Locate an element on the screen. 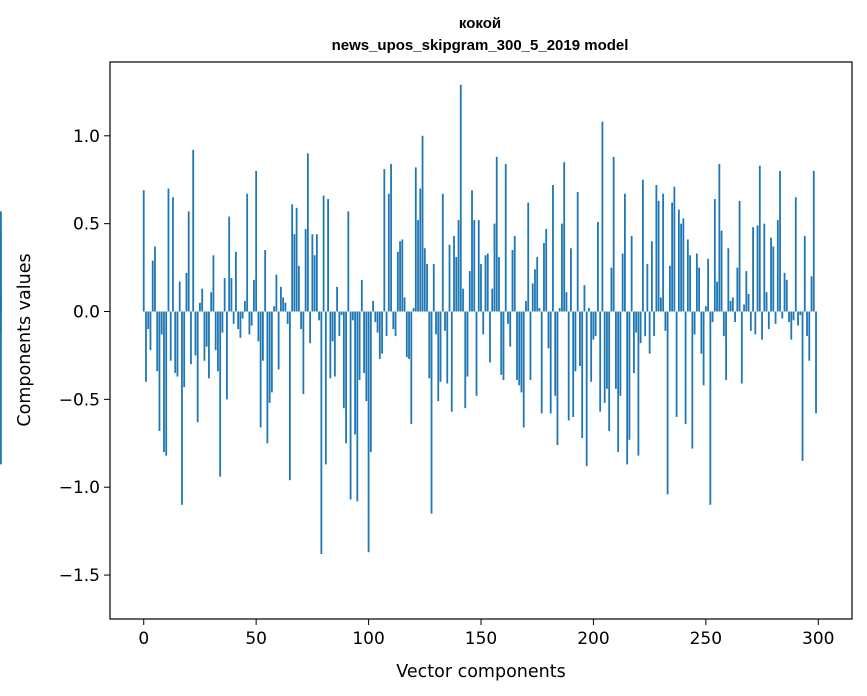 The image size is (867, 696). x-axis-label: Vector components is located at coordinates (480, 672).